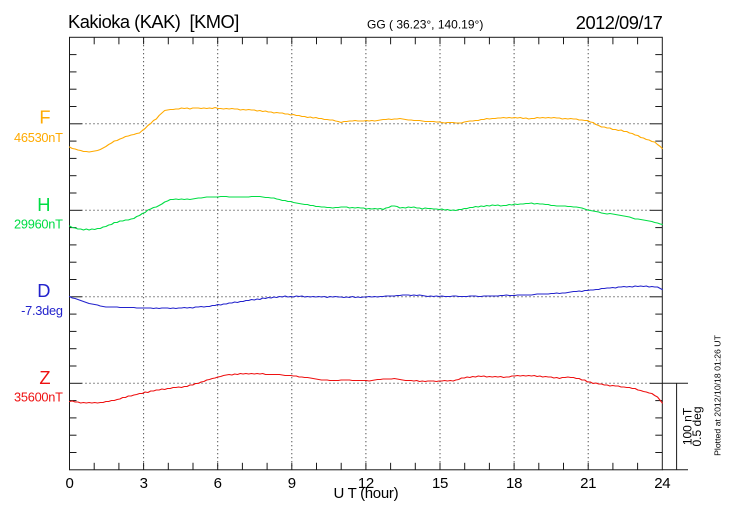 The width and height of the screenshot is (730, 525). Describe the element at coordinates (514, 483) in the screenshot. I see `svg-text: 18` at that location.